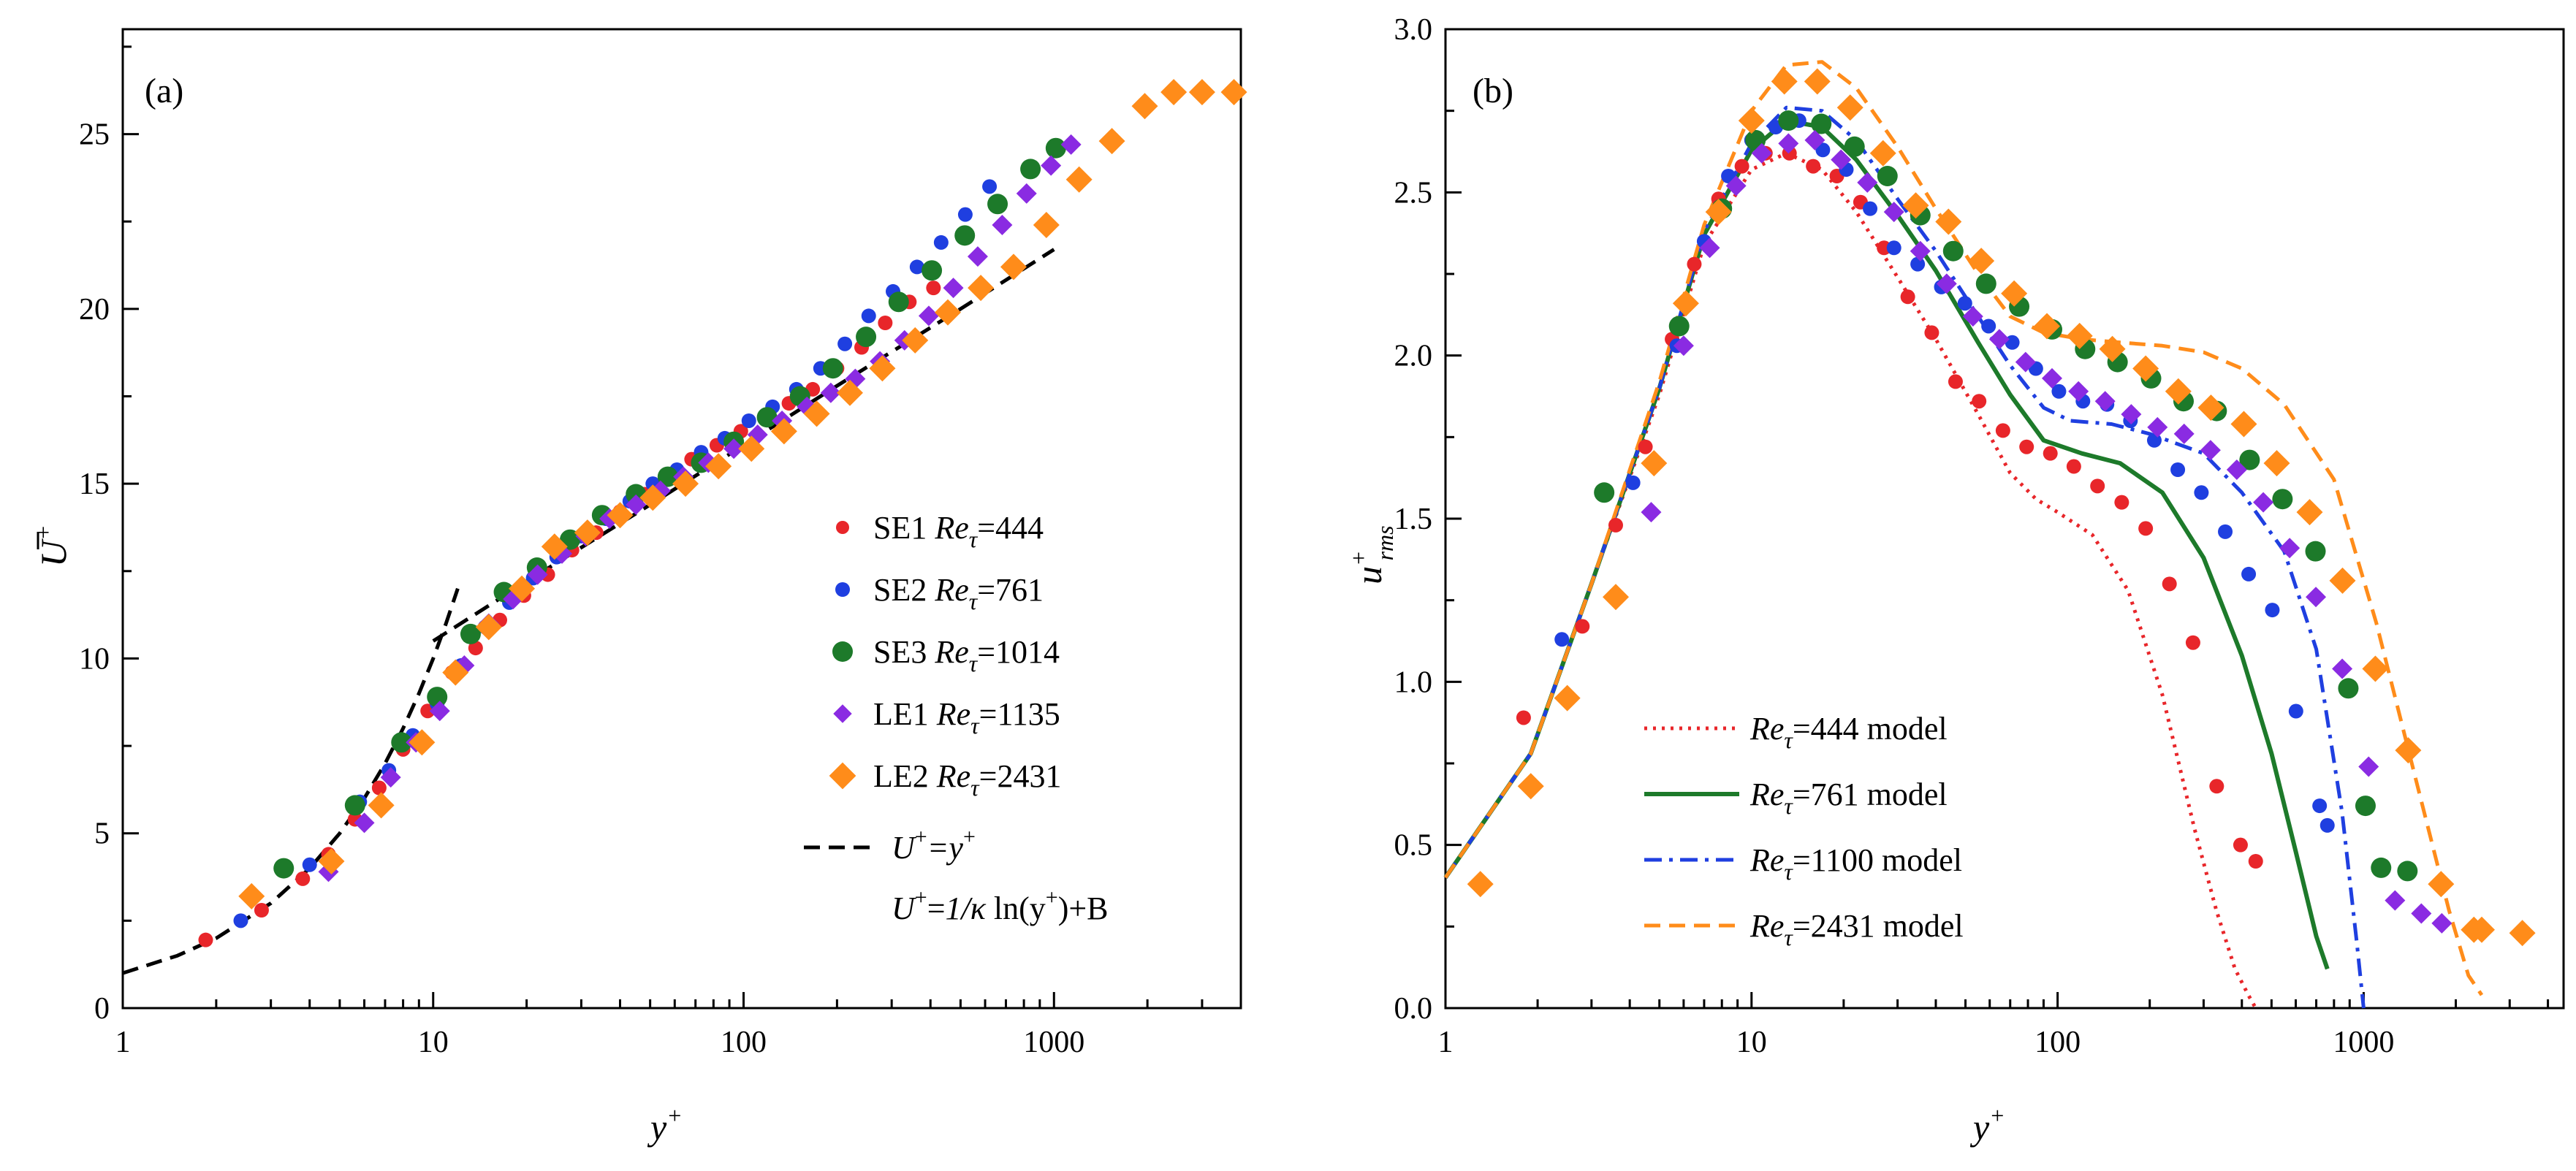 The image size is (2576, 1171). I want to click on panel-b-ylabel: u+rms, so click(1371, 554).